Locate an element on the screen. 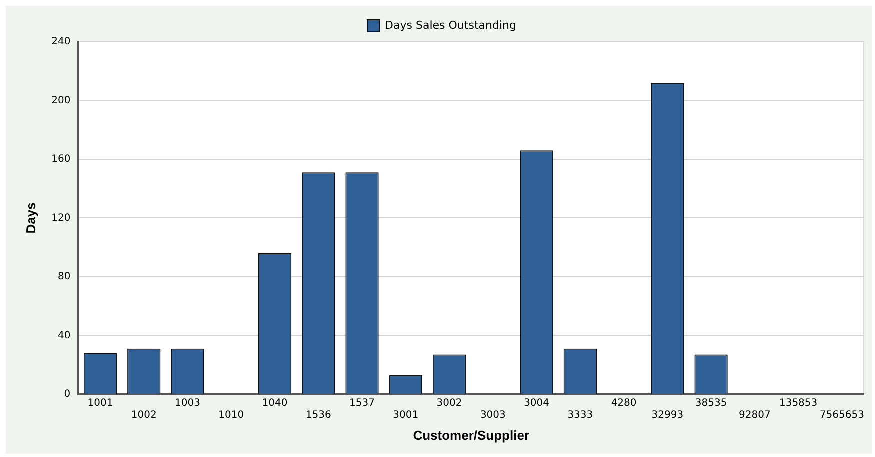 Image resolution: width=875 pixels, height=457 pixels. x-tick-label: 1002 is located at coordinates (144, 415).